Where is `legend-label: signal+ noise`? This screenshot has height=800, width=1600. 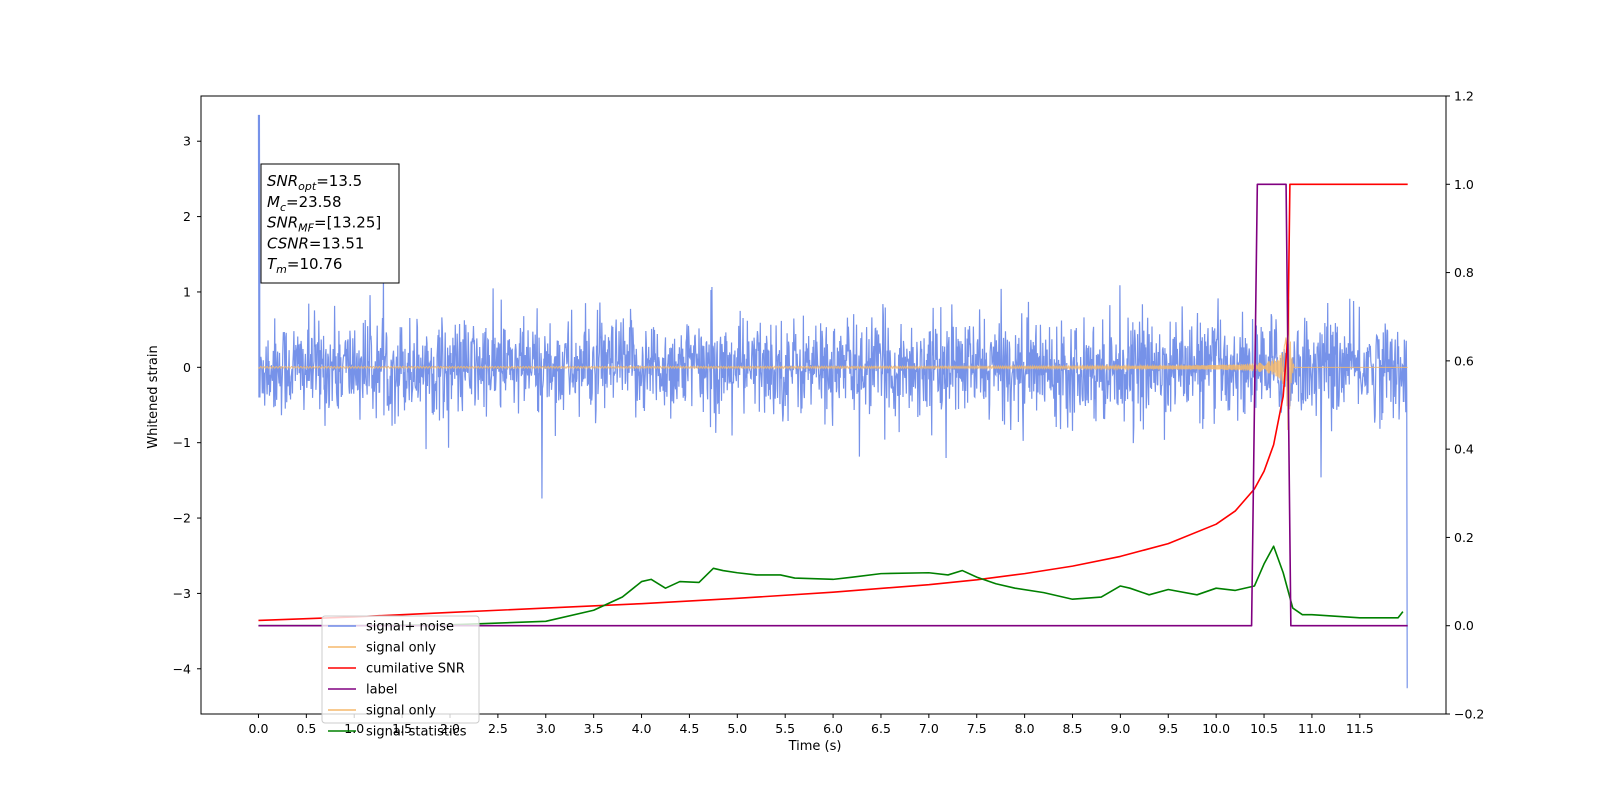 legend-label: signal+ noise is located at coordinates (410, 627).